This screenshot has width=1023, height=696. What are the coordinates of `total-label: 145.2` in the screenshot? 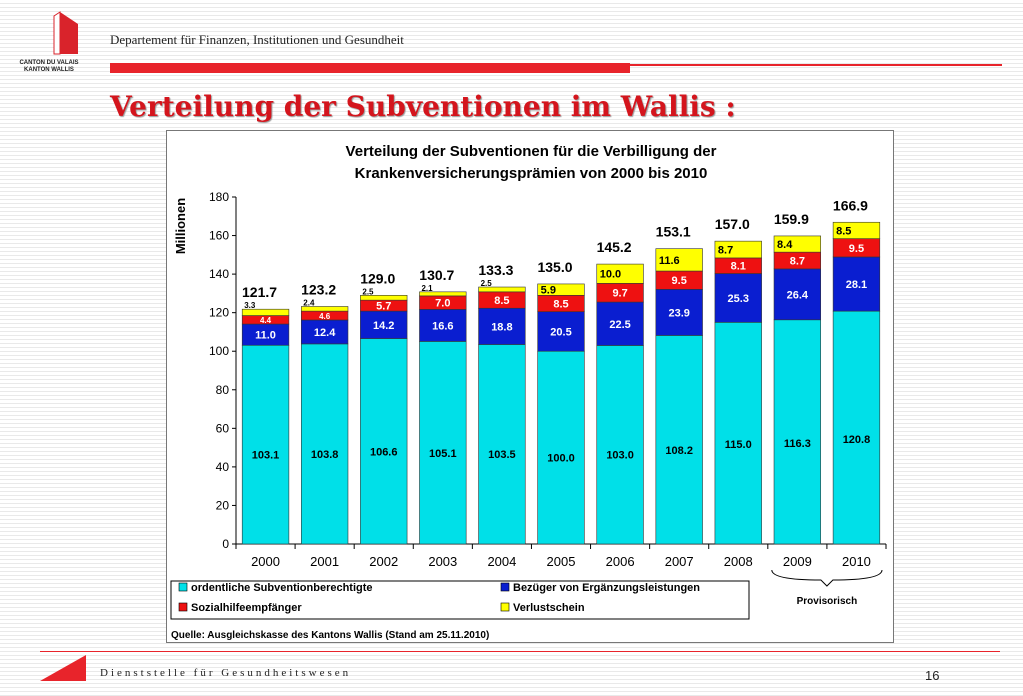 It's located at (614, 247).